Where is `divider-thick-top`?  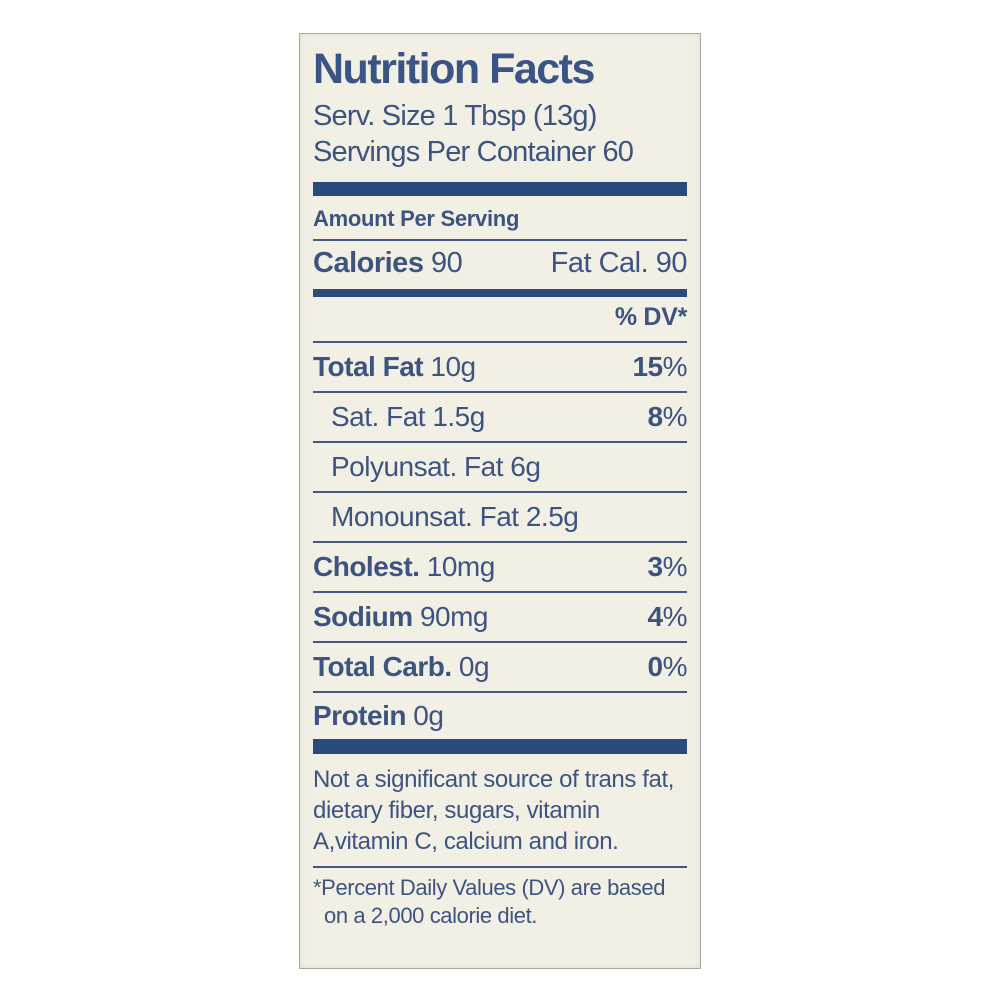
divider-thick-top is located at coordinates (500, 189).